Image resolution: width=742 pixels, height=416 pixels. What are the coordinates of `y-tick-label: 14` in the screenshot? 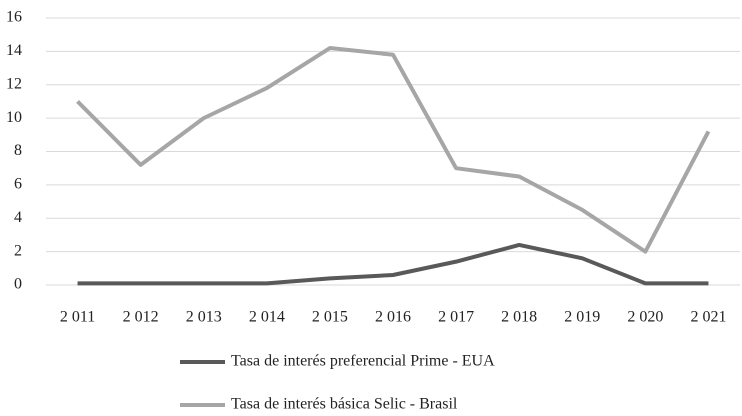 It's located at (14, 50).